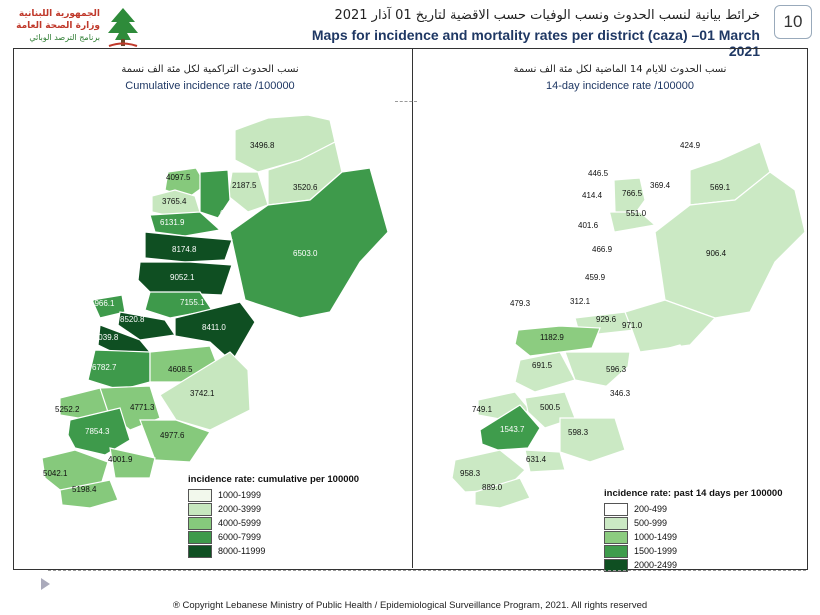  What do you see at coordinates (240, 523) in the screenshot?
I see `legend-label: 4000-5999` at bounding box center [240, 523].